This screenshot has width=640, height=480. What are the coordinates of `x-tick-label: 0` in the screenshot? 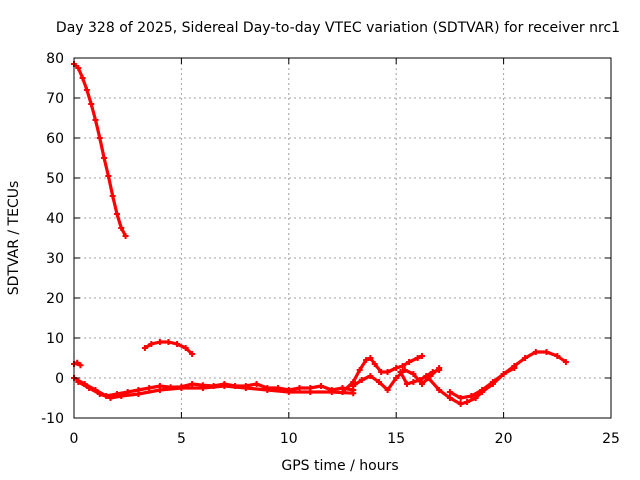 It's located at (74, 439).